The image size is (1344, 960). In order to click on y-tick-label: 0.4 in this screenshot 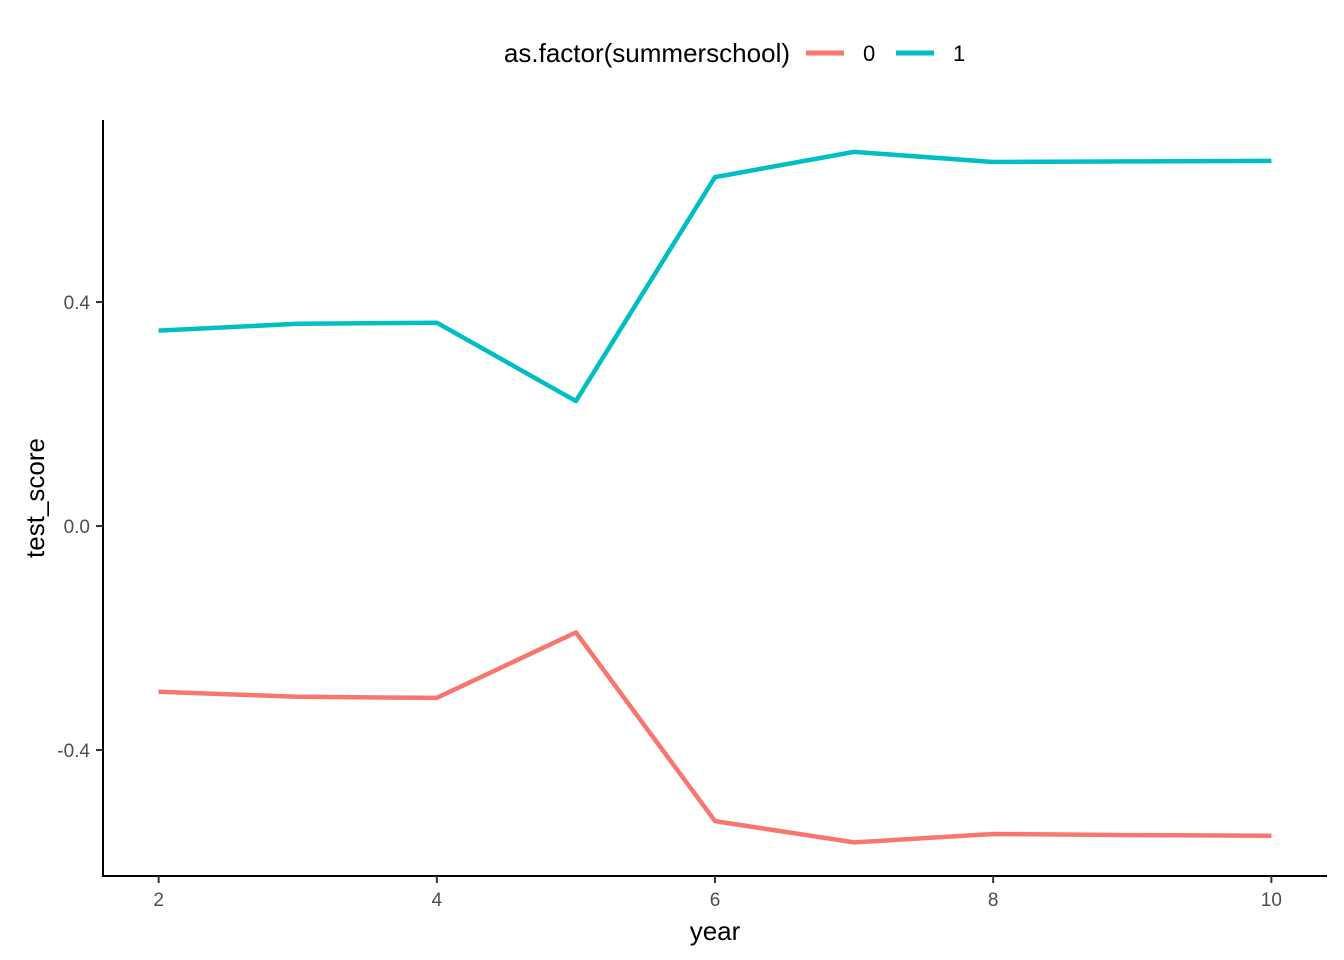, I will do `click(77, 303)`.